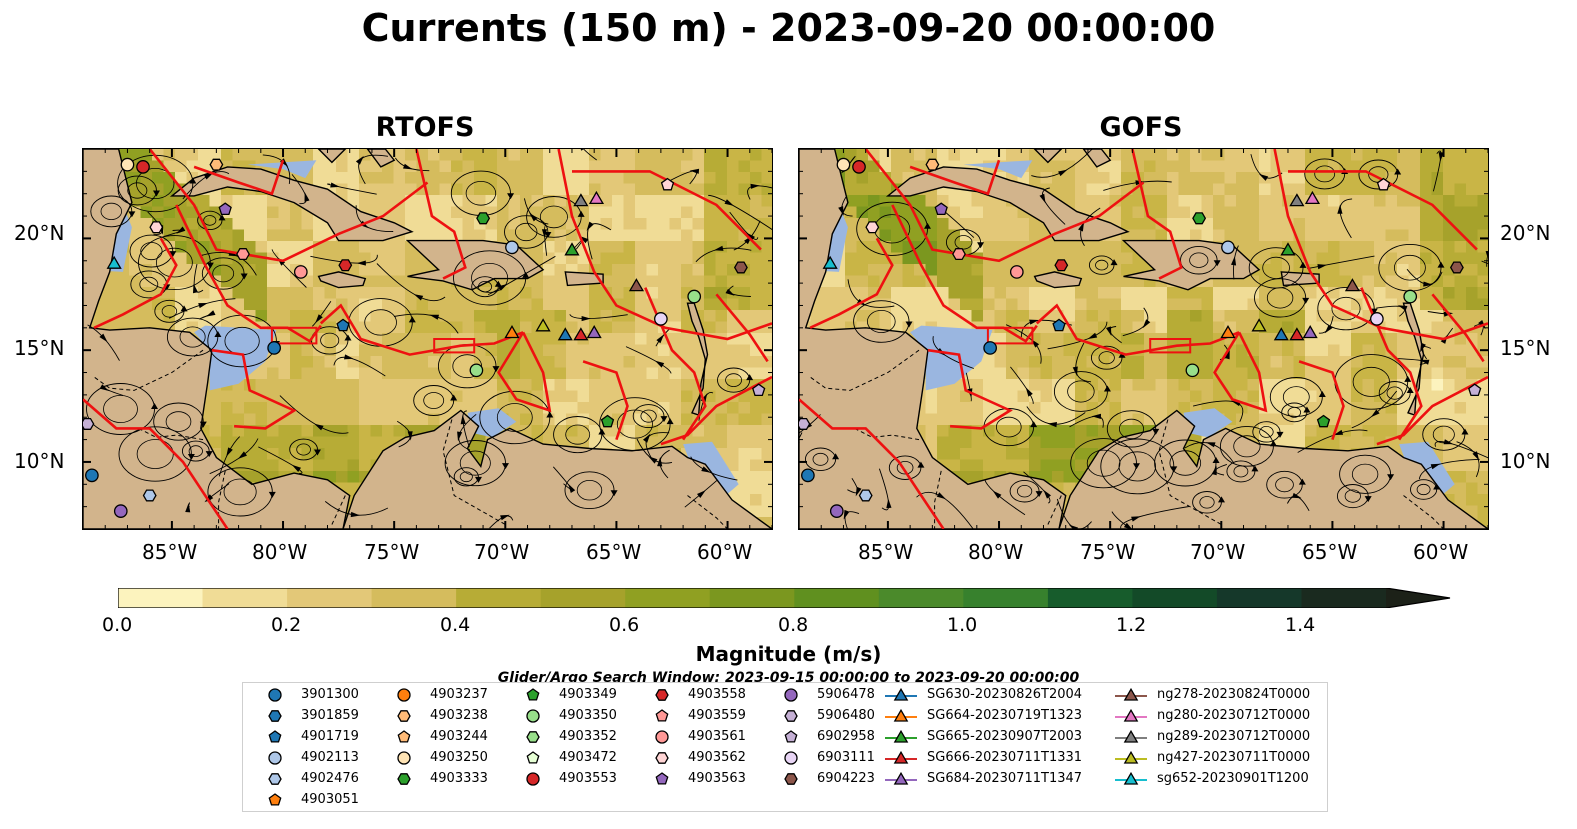 This screenshot has height=829, width=1577. I want to click on legend-label: 3901859, so click(330, 715).